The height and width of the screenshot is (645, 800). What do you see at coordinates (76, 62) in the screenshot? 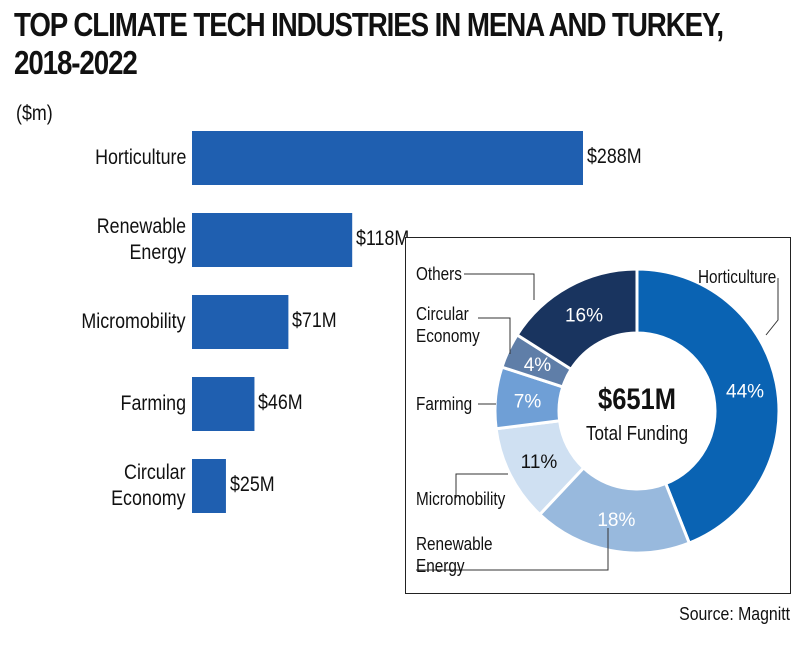
I see `chart-title-line: 2018-2022` at bounding box center [76, 62].